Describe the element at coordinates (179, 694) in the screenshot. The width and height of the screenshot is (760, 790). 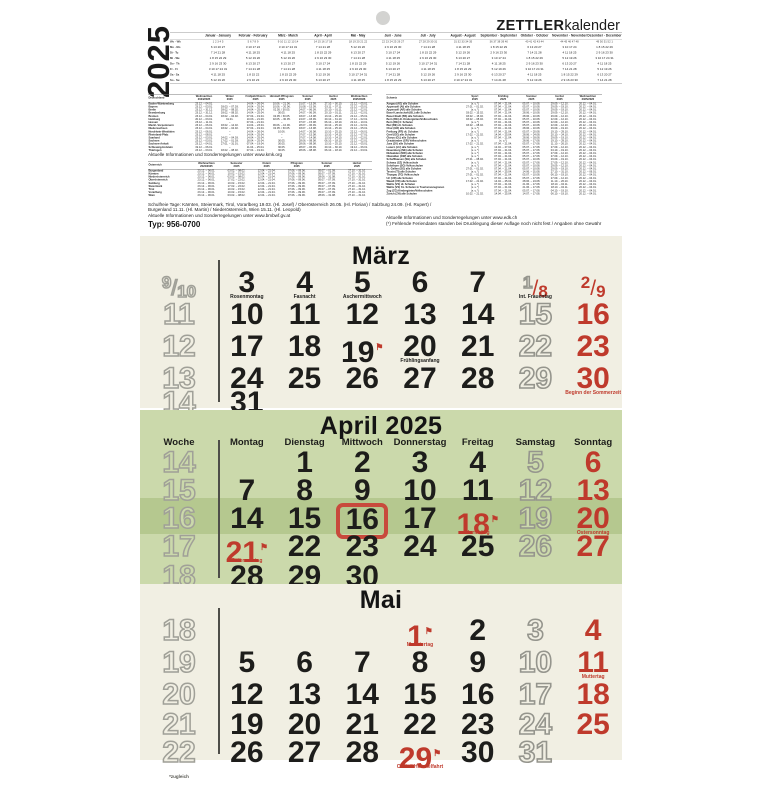
I see `week-number: 20` at that location.